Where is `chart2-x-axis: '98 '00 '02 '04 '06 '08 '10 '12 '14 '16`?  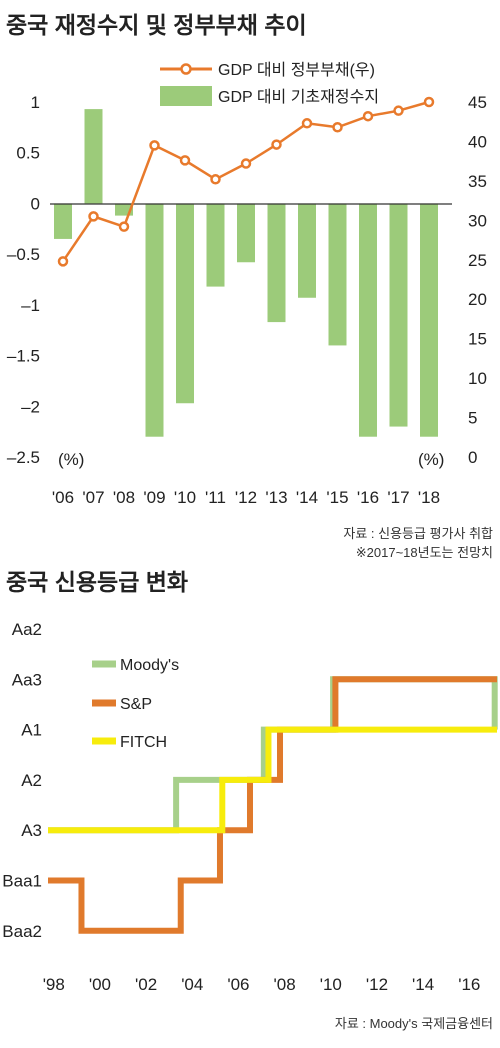 chart2-x-axis: '98 '00 '02 '04 '06 '08 '10 '12 '14 '16 is located at coordinates (262, 984).